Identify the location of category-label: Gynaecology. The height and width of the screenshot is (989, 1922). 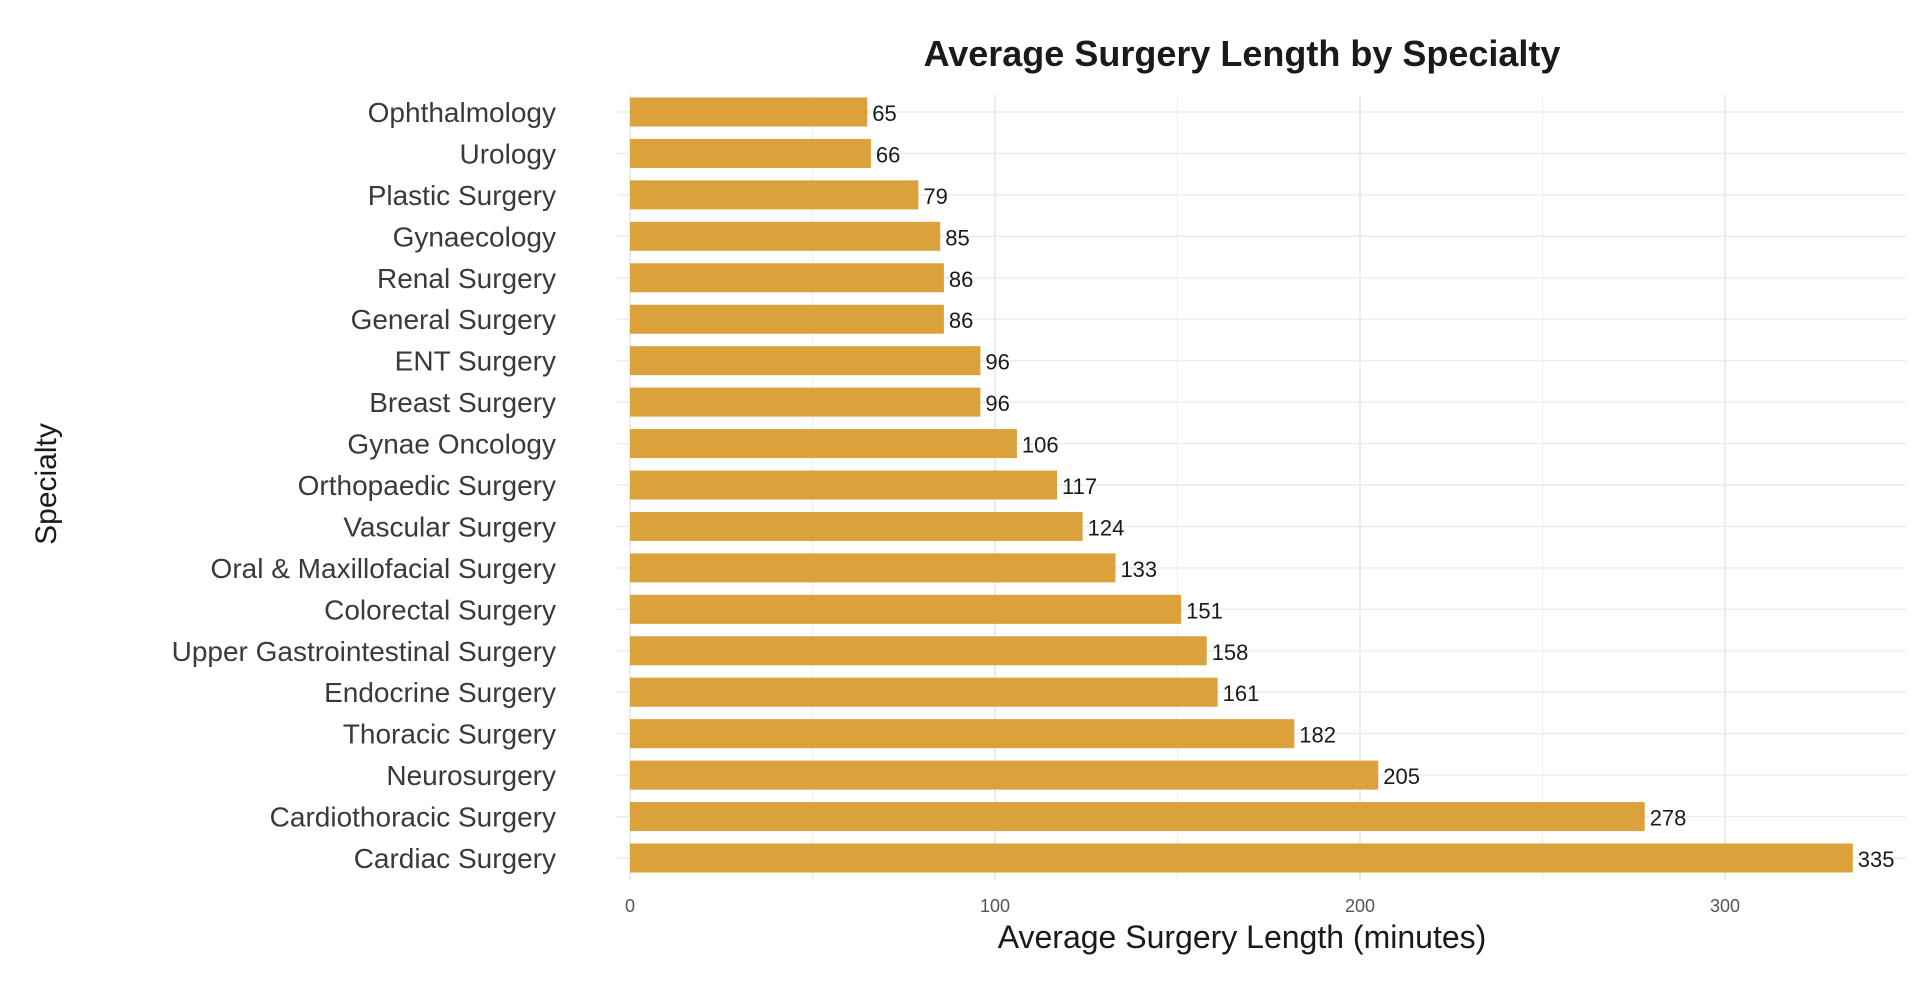
(474, 236).